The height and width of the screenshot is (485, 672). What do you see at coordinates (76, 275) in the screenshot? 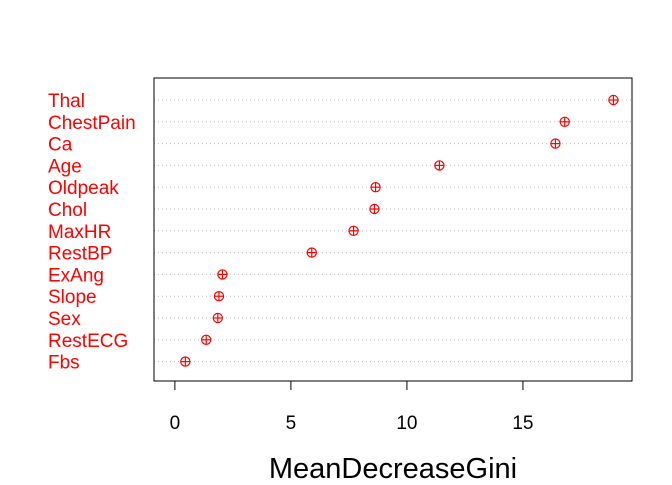
I see `category-label: ExAng` at bounding box center [76, 275].